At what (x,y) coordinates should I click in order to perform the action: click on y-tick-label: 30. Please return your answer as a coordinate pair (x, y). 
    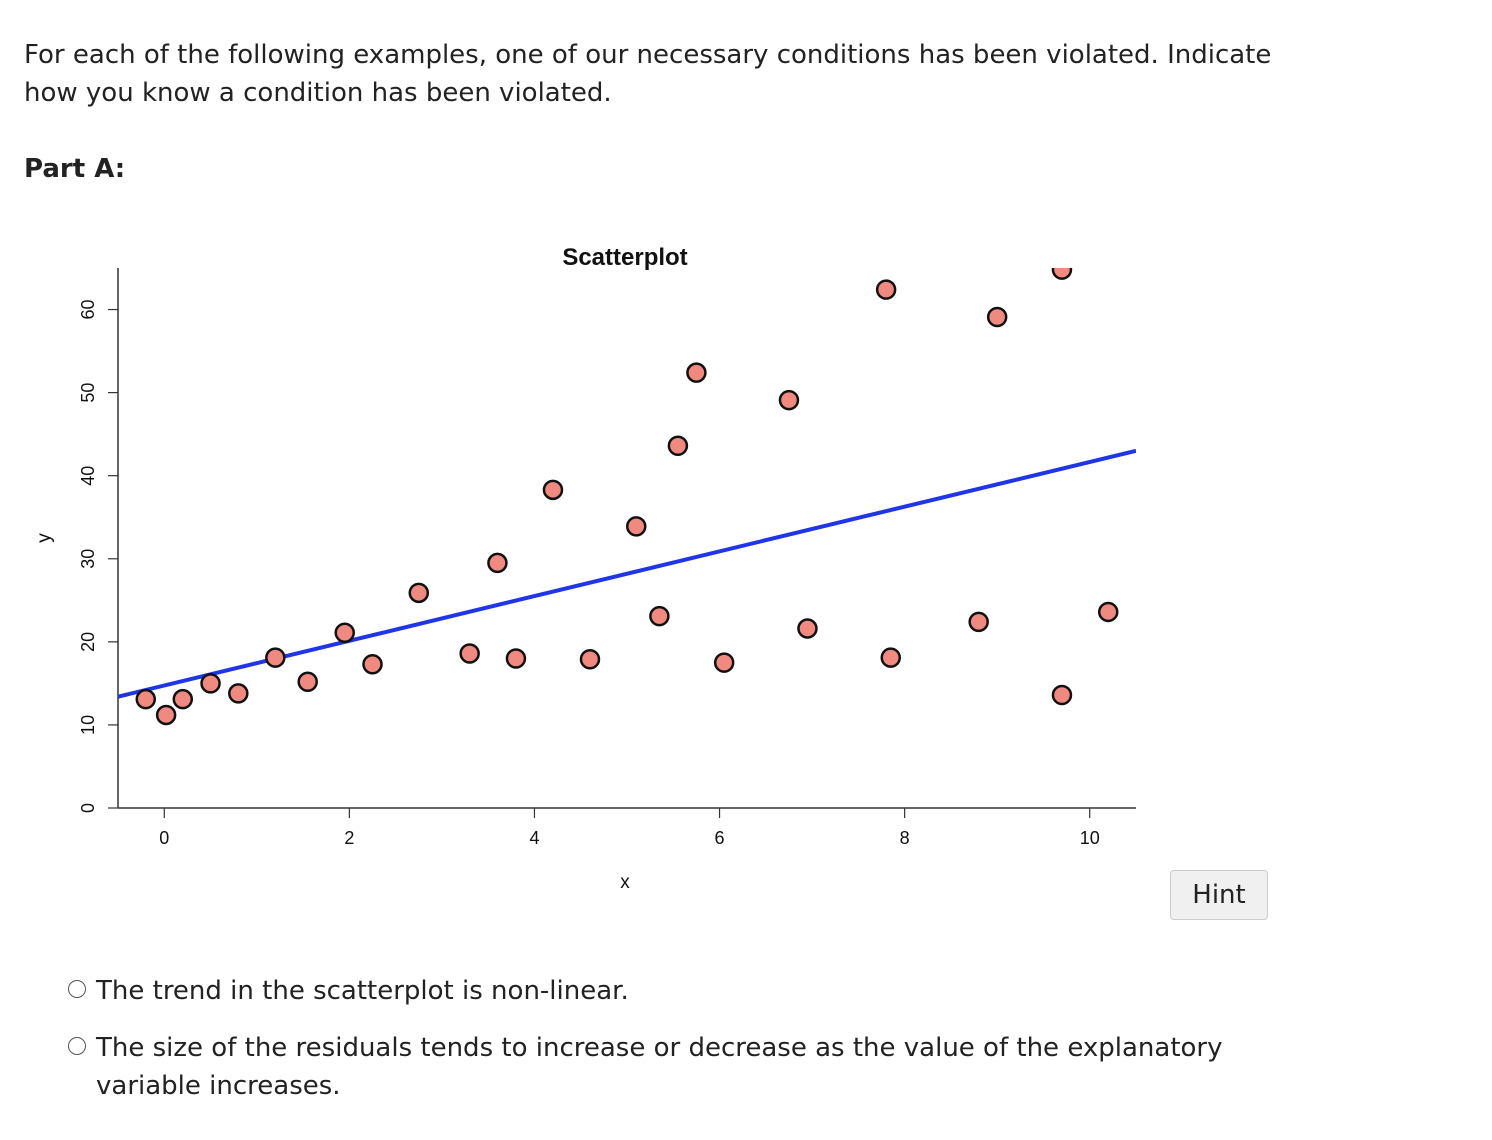
    Looking at the image, I should click on (88, 559).